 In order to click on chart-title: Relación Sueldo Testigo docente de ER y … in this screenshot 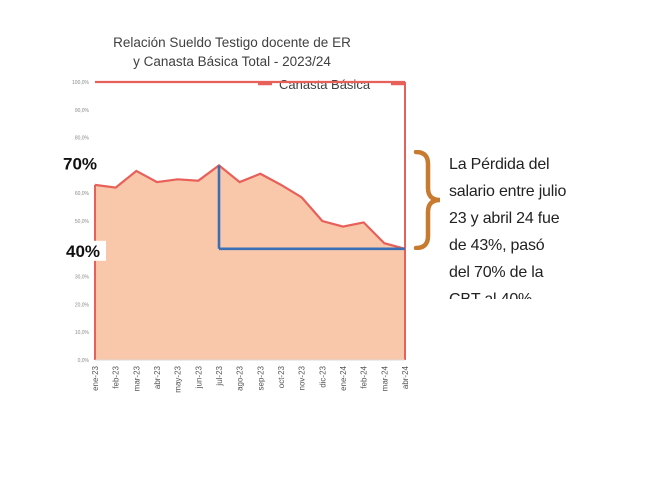, I will do `click(232, 52)`.